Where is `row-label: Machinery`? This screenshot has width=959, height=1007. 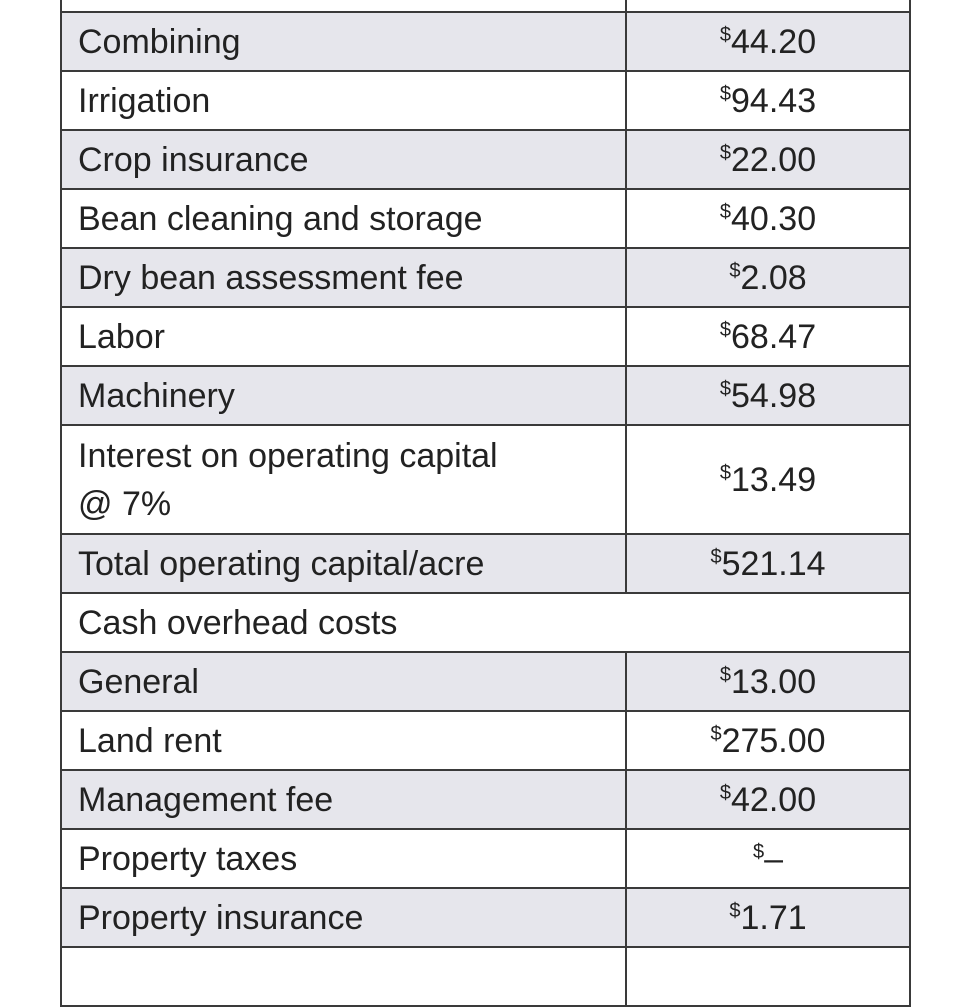 row-label: Machinery is located at coordinates (343, 395).